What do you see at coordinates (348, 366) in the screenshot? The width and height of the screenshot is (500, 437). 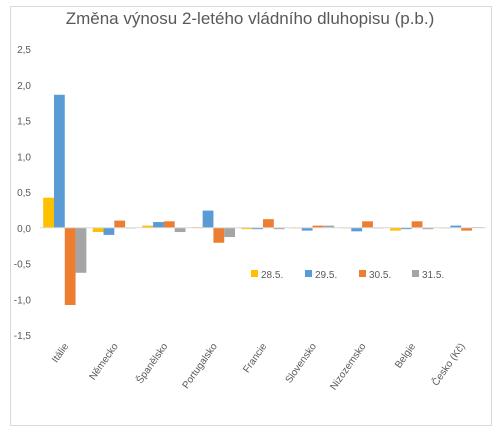 I see `x-tick-label: Nizozemsko` at bounding box center [348, 366].